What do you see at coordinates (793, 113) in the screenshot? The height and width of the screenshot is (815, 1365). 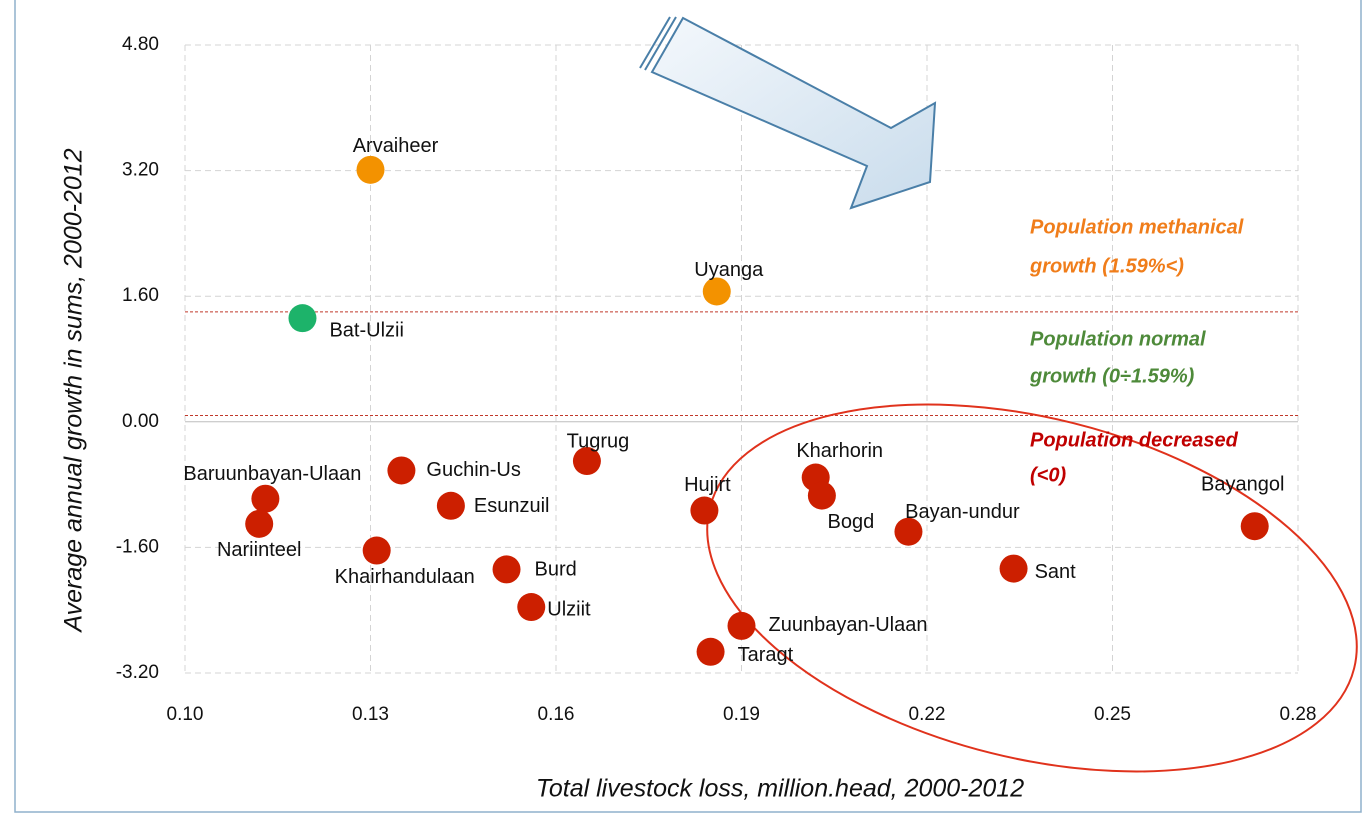 I see `trend-arrow` at bounding box center [793, 113].